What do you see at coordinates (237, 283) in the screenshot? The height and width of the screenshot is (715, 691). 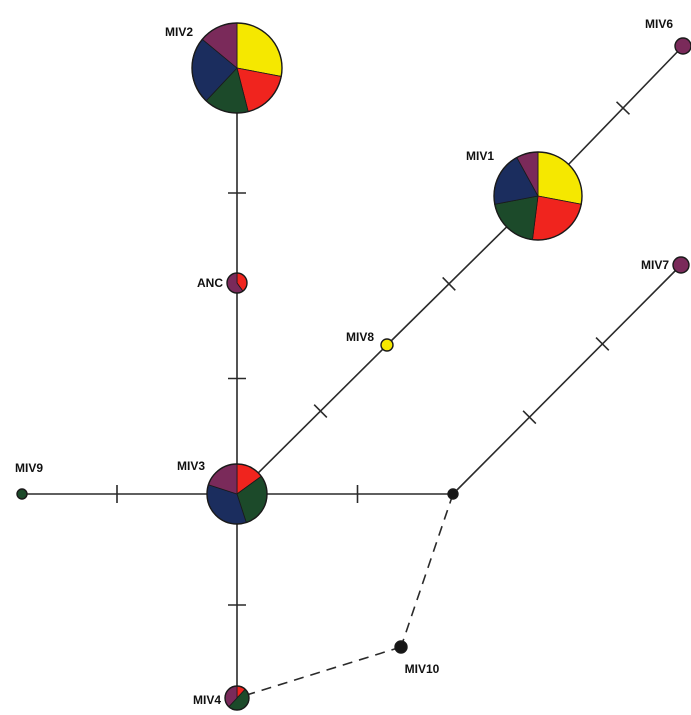 I see `node-anc` at bounding box center [237, 283].